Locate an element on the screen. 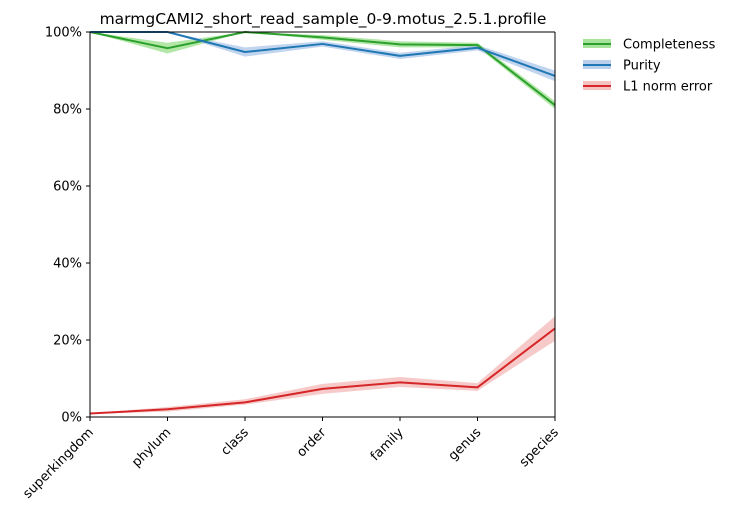 The width and height of the screenshot is (737, 517). x-tick-label: superkingdom is located at coordinates (58, 463).